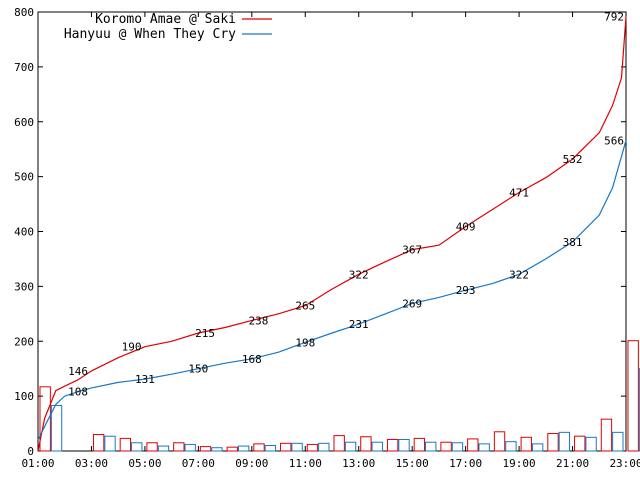 The image size is (640, 480). I want to click on y-tick-label: 0, so click(30, 451).